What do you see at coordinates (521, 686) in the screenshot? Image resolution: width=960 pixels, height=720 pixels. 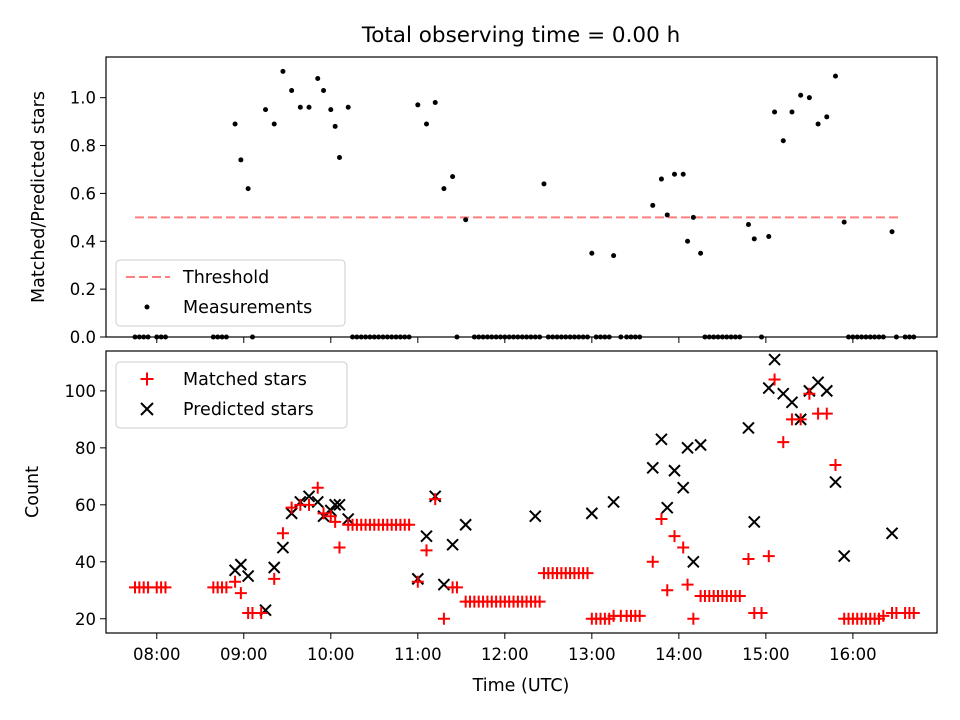 I see `count-x-axis-label: Time (UTC)` at bounding box center [521, 686].